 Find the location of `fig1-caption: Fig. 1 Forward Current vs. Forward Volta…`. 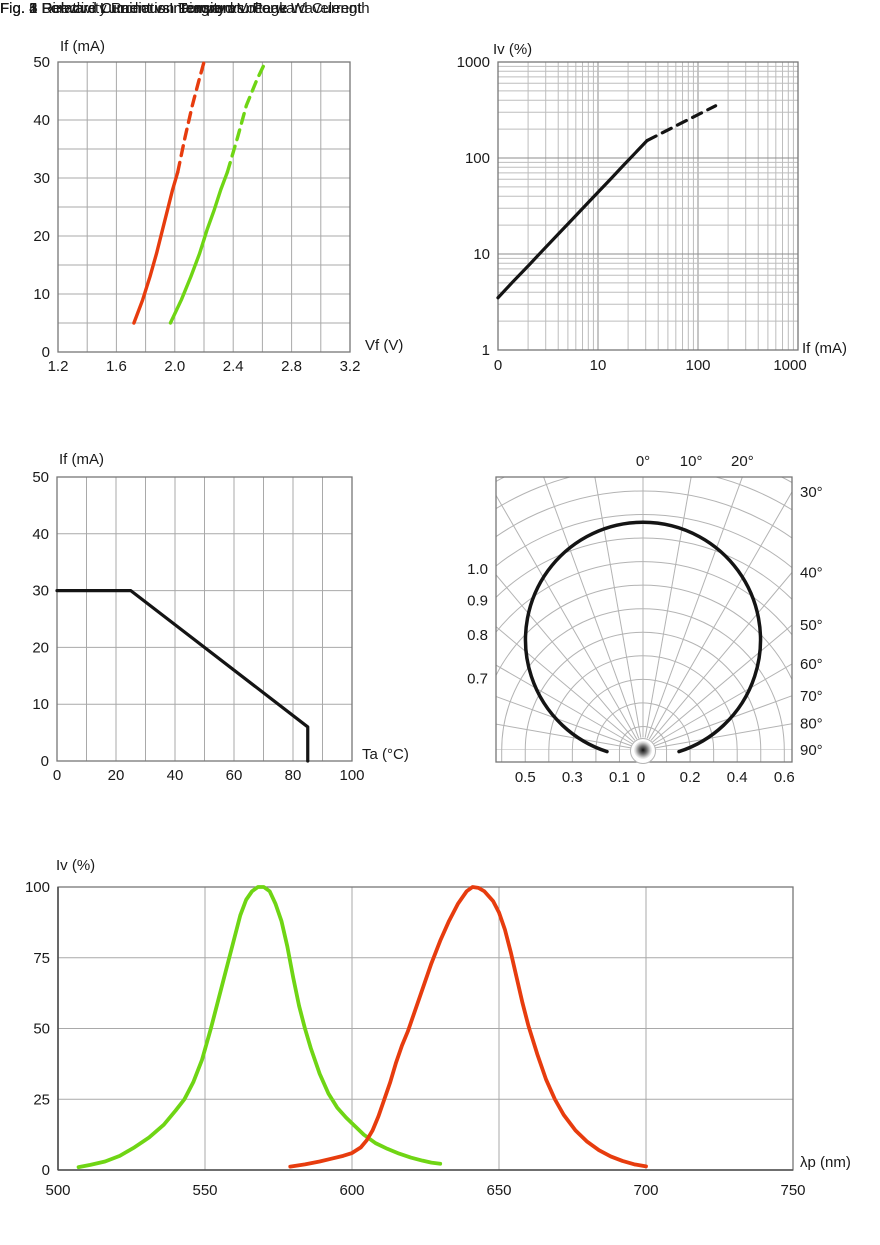

fig1-caption: Fig. 1 Forward Current vs. Forward Volta… is located at coordinates (144, 8).